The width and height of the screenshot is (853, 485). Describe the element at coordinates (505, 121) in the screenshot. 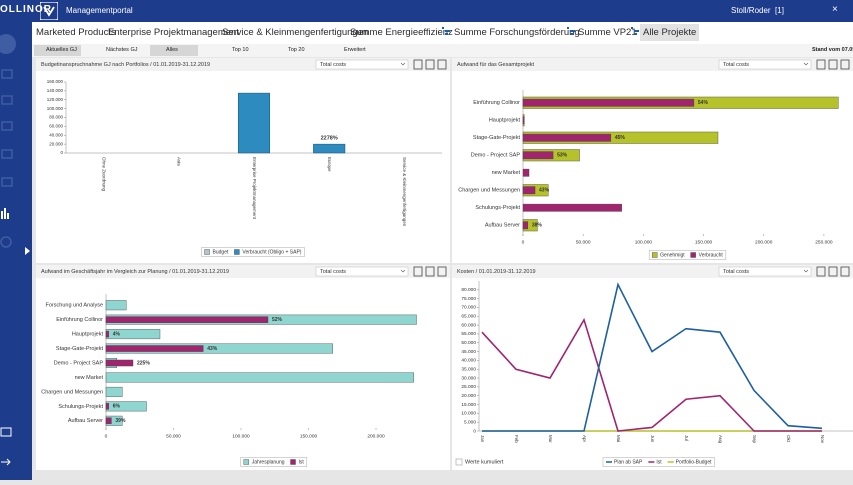

I see `y-tick-label: Hauptprojekt` at that location.